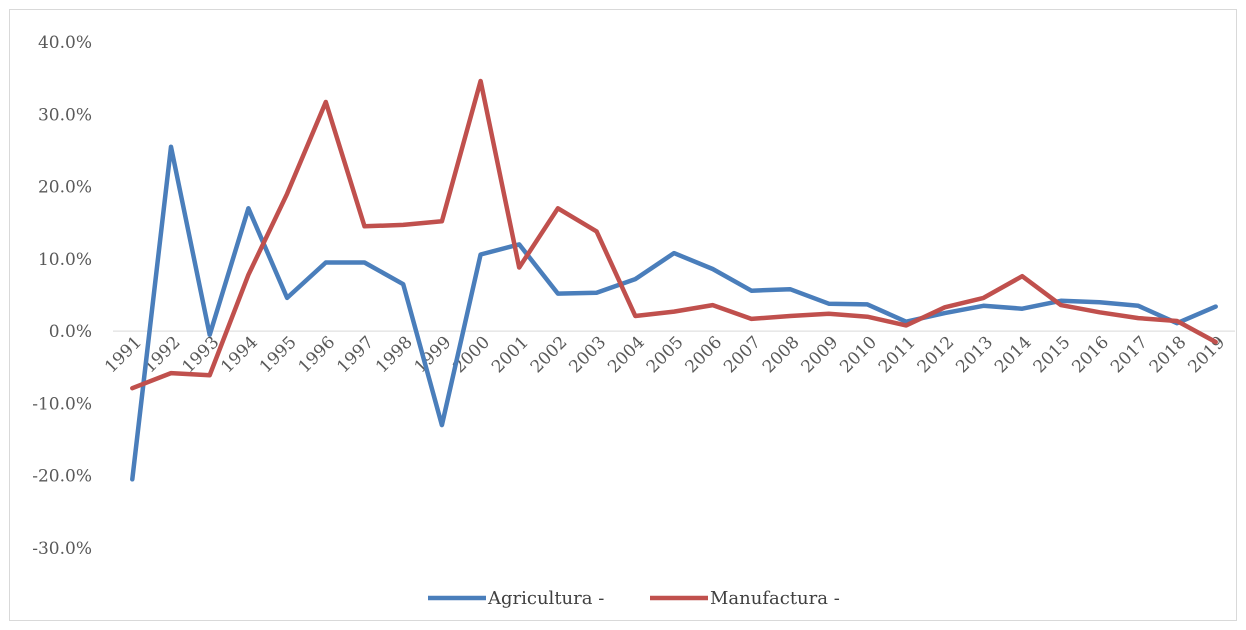  What do you see at coordinates (70, 332) in the screenshot?
I see `y-tick-label: 0.0%` at bounding box center [70, 332].